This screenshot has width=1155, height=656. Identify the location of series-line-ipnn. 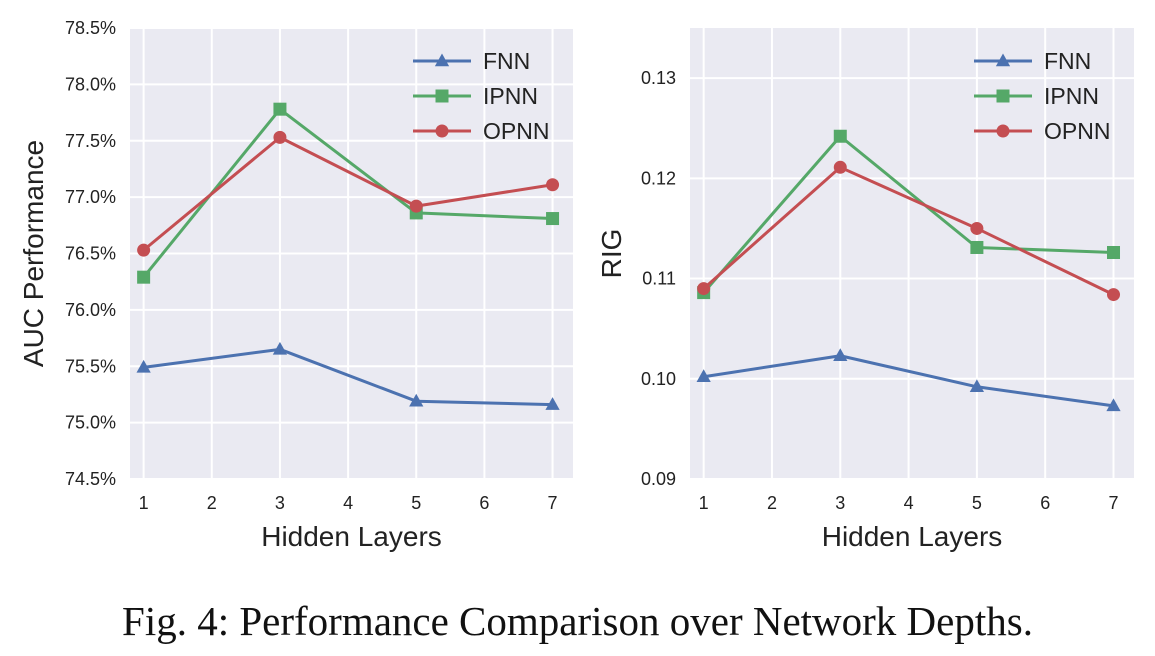
(908, 214).